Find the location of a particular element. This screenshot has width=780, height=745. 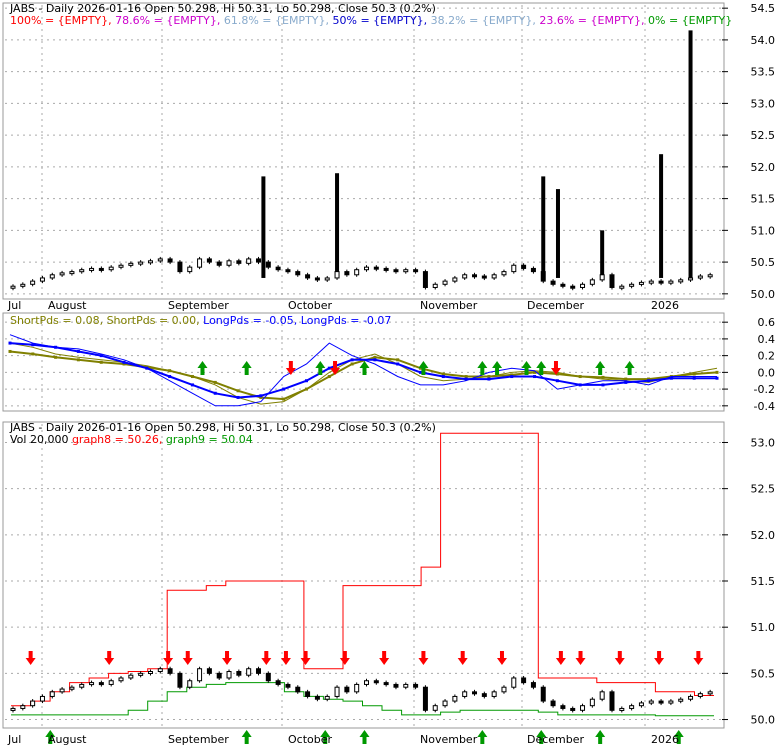

legend-entry: ShortPds = 0.08, is located at coordinates (56, 320).